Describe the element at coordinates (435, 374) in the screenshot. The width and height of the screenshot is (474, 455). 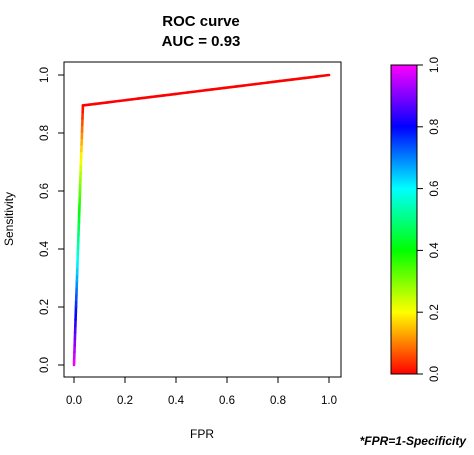
I see `colorbar-tick-label: 0.0` at that location.